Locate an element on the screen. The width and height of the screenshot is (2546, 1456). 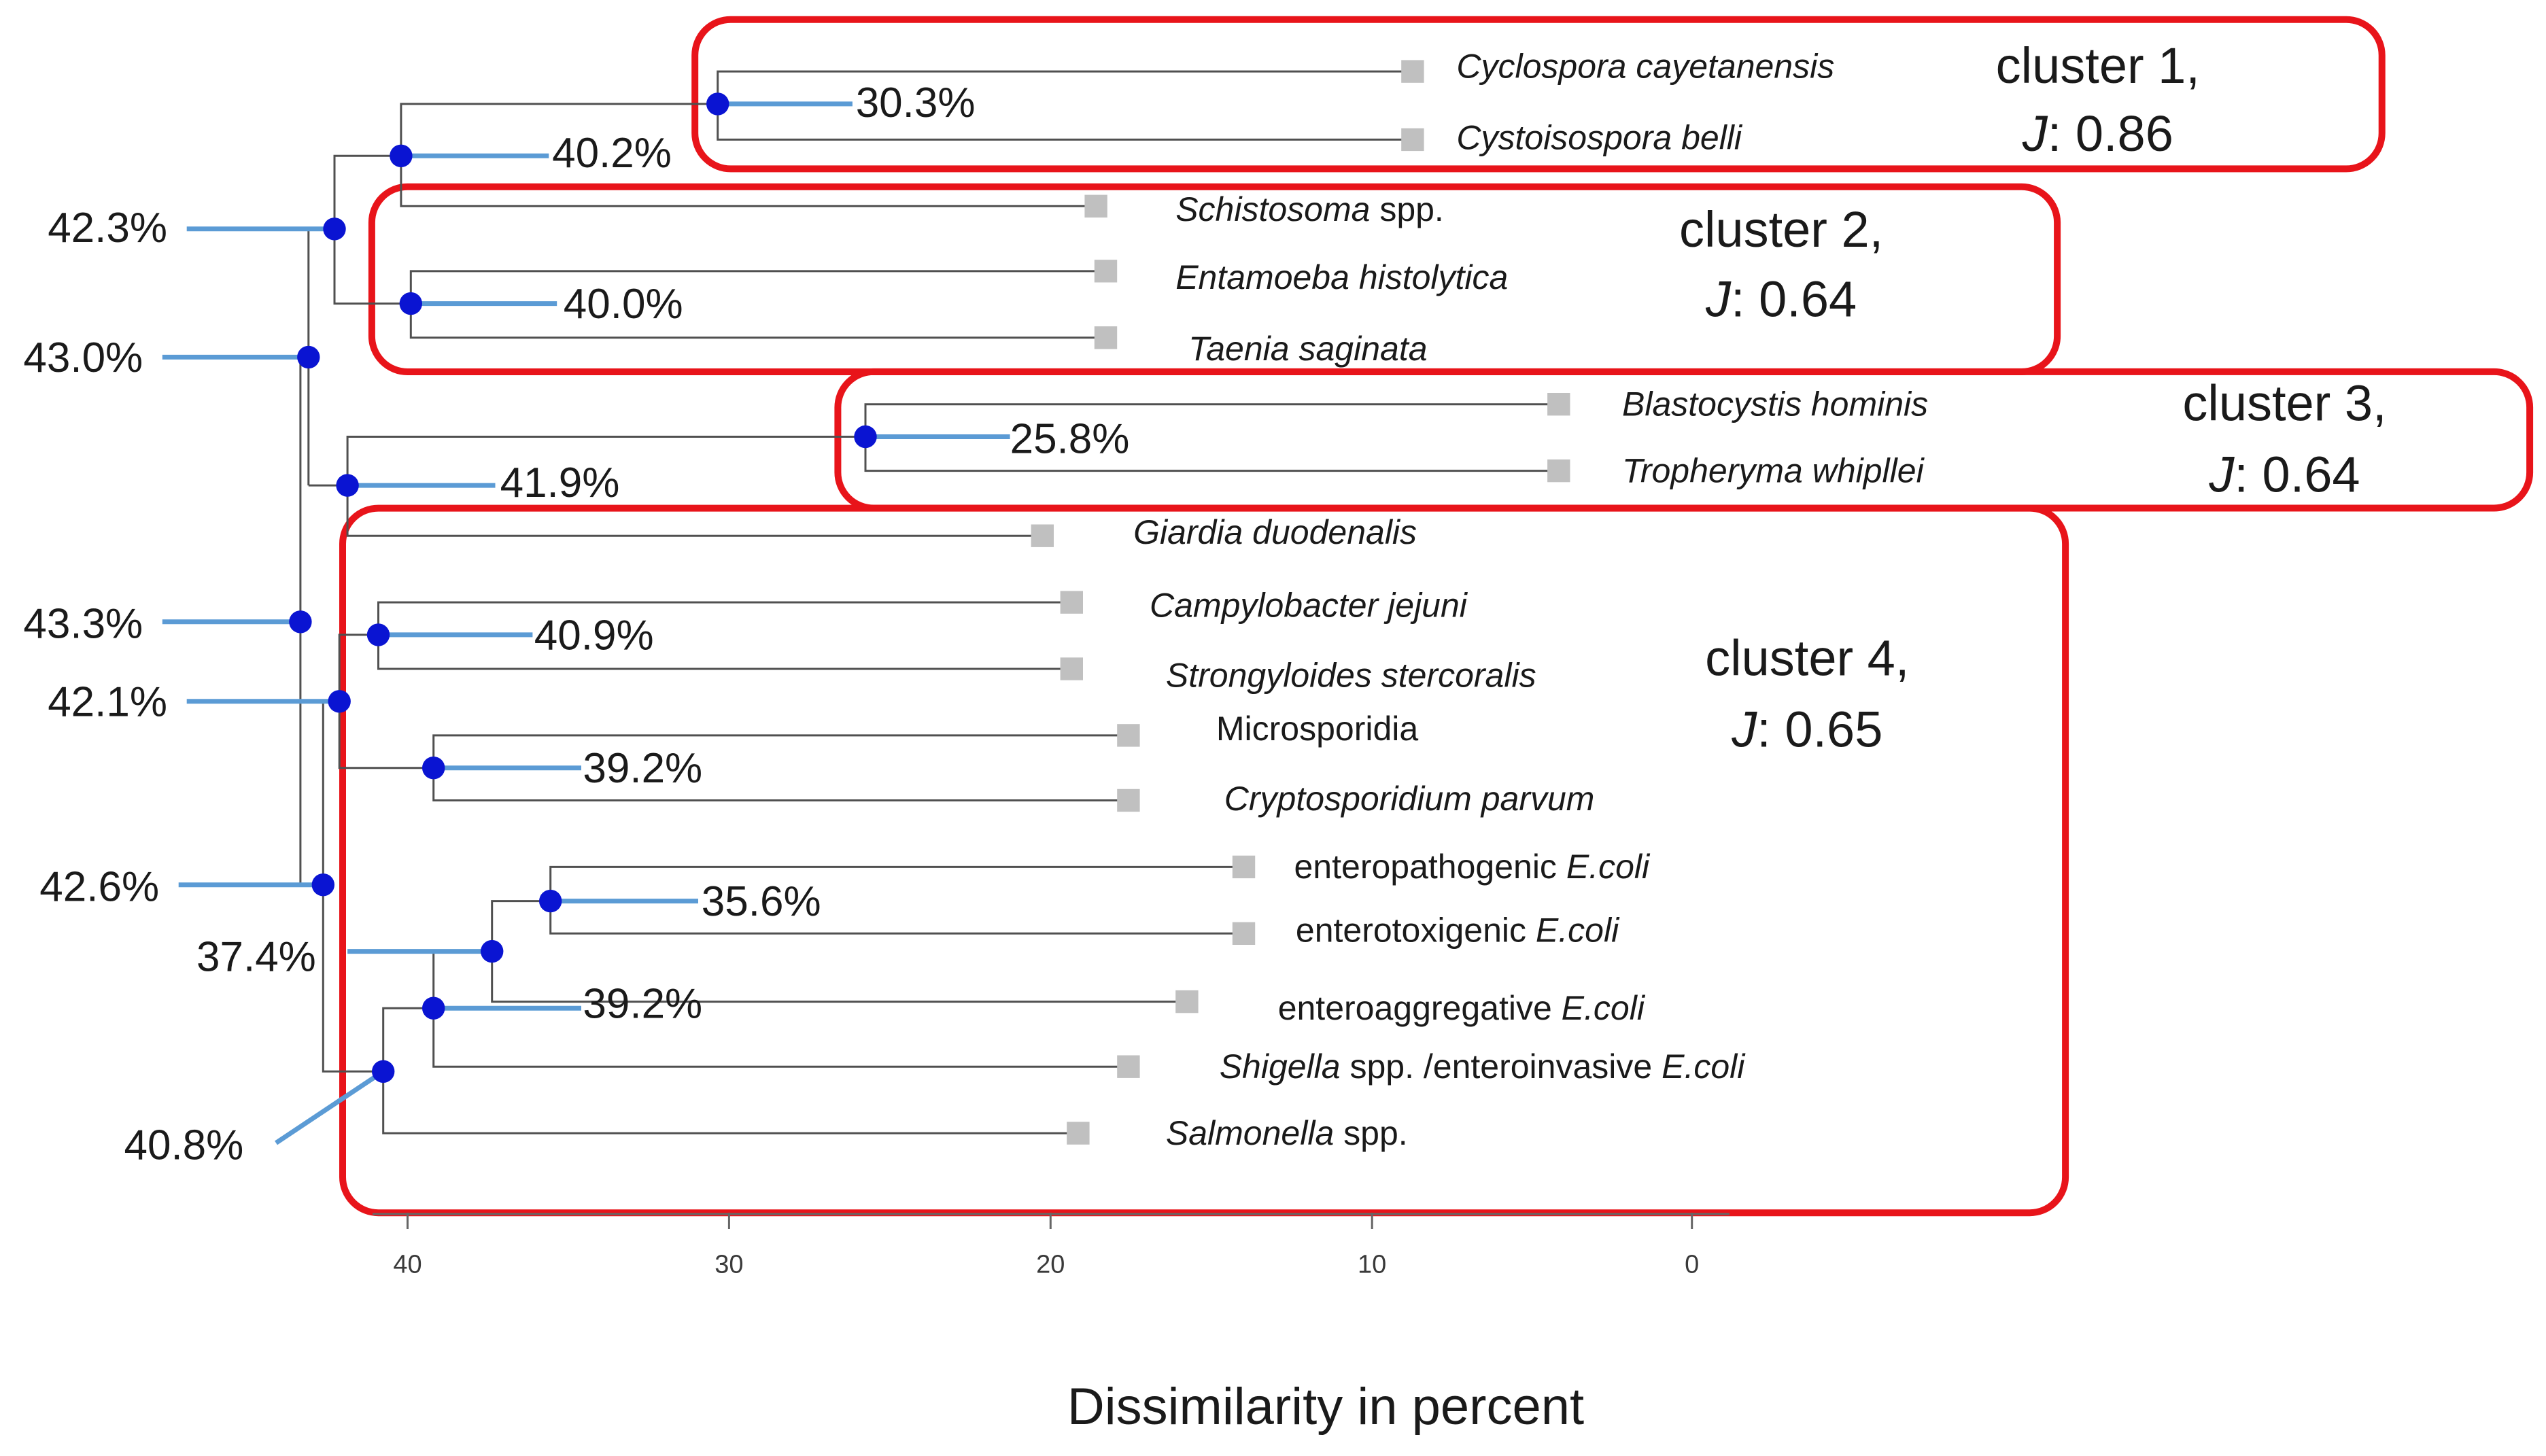
x-tick-label: 10 is located at coordinates (1372, 1265).